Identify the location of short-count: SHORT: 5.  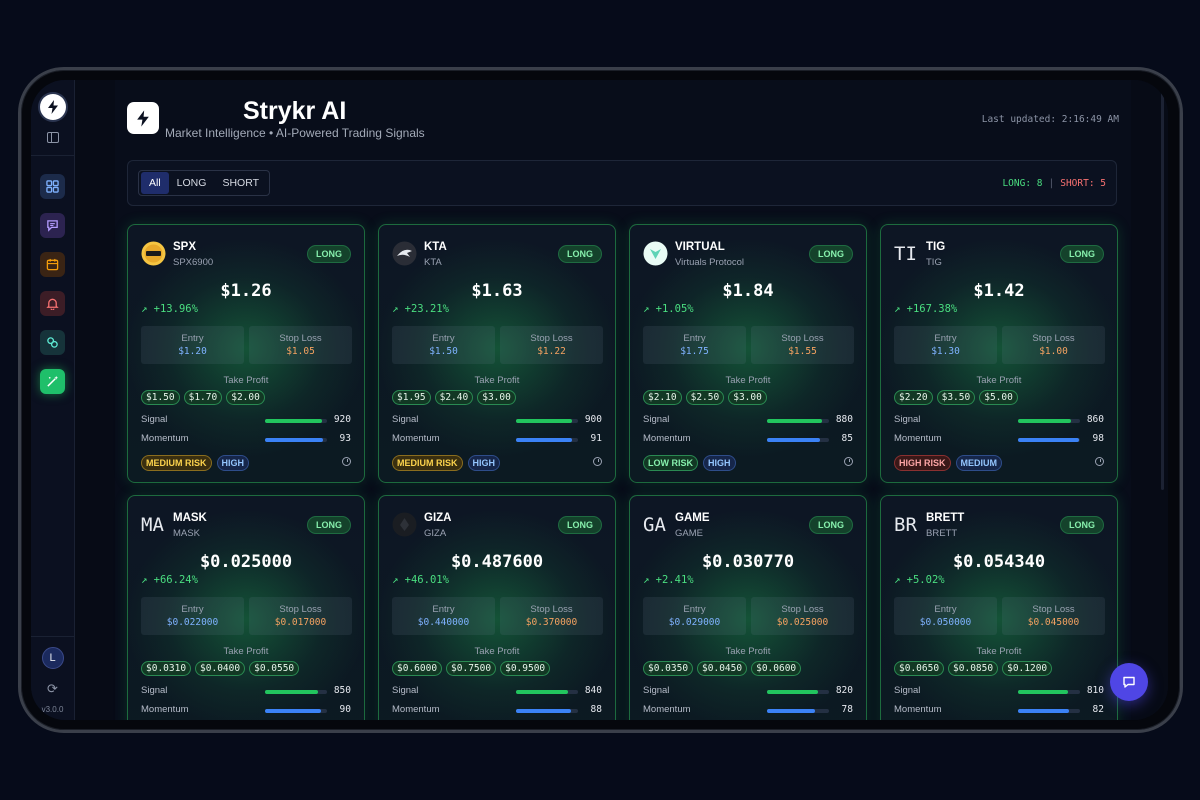
(1083, 183).